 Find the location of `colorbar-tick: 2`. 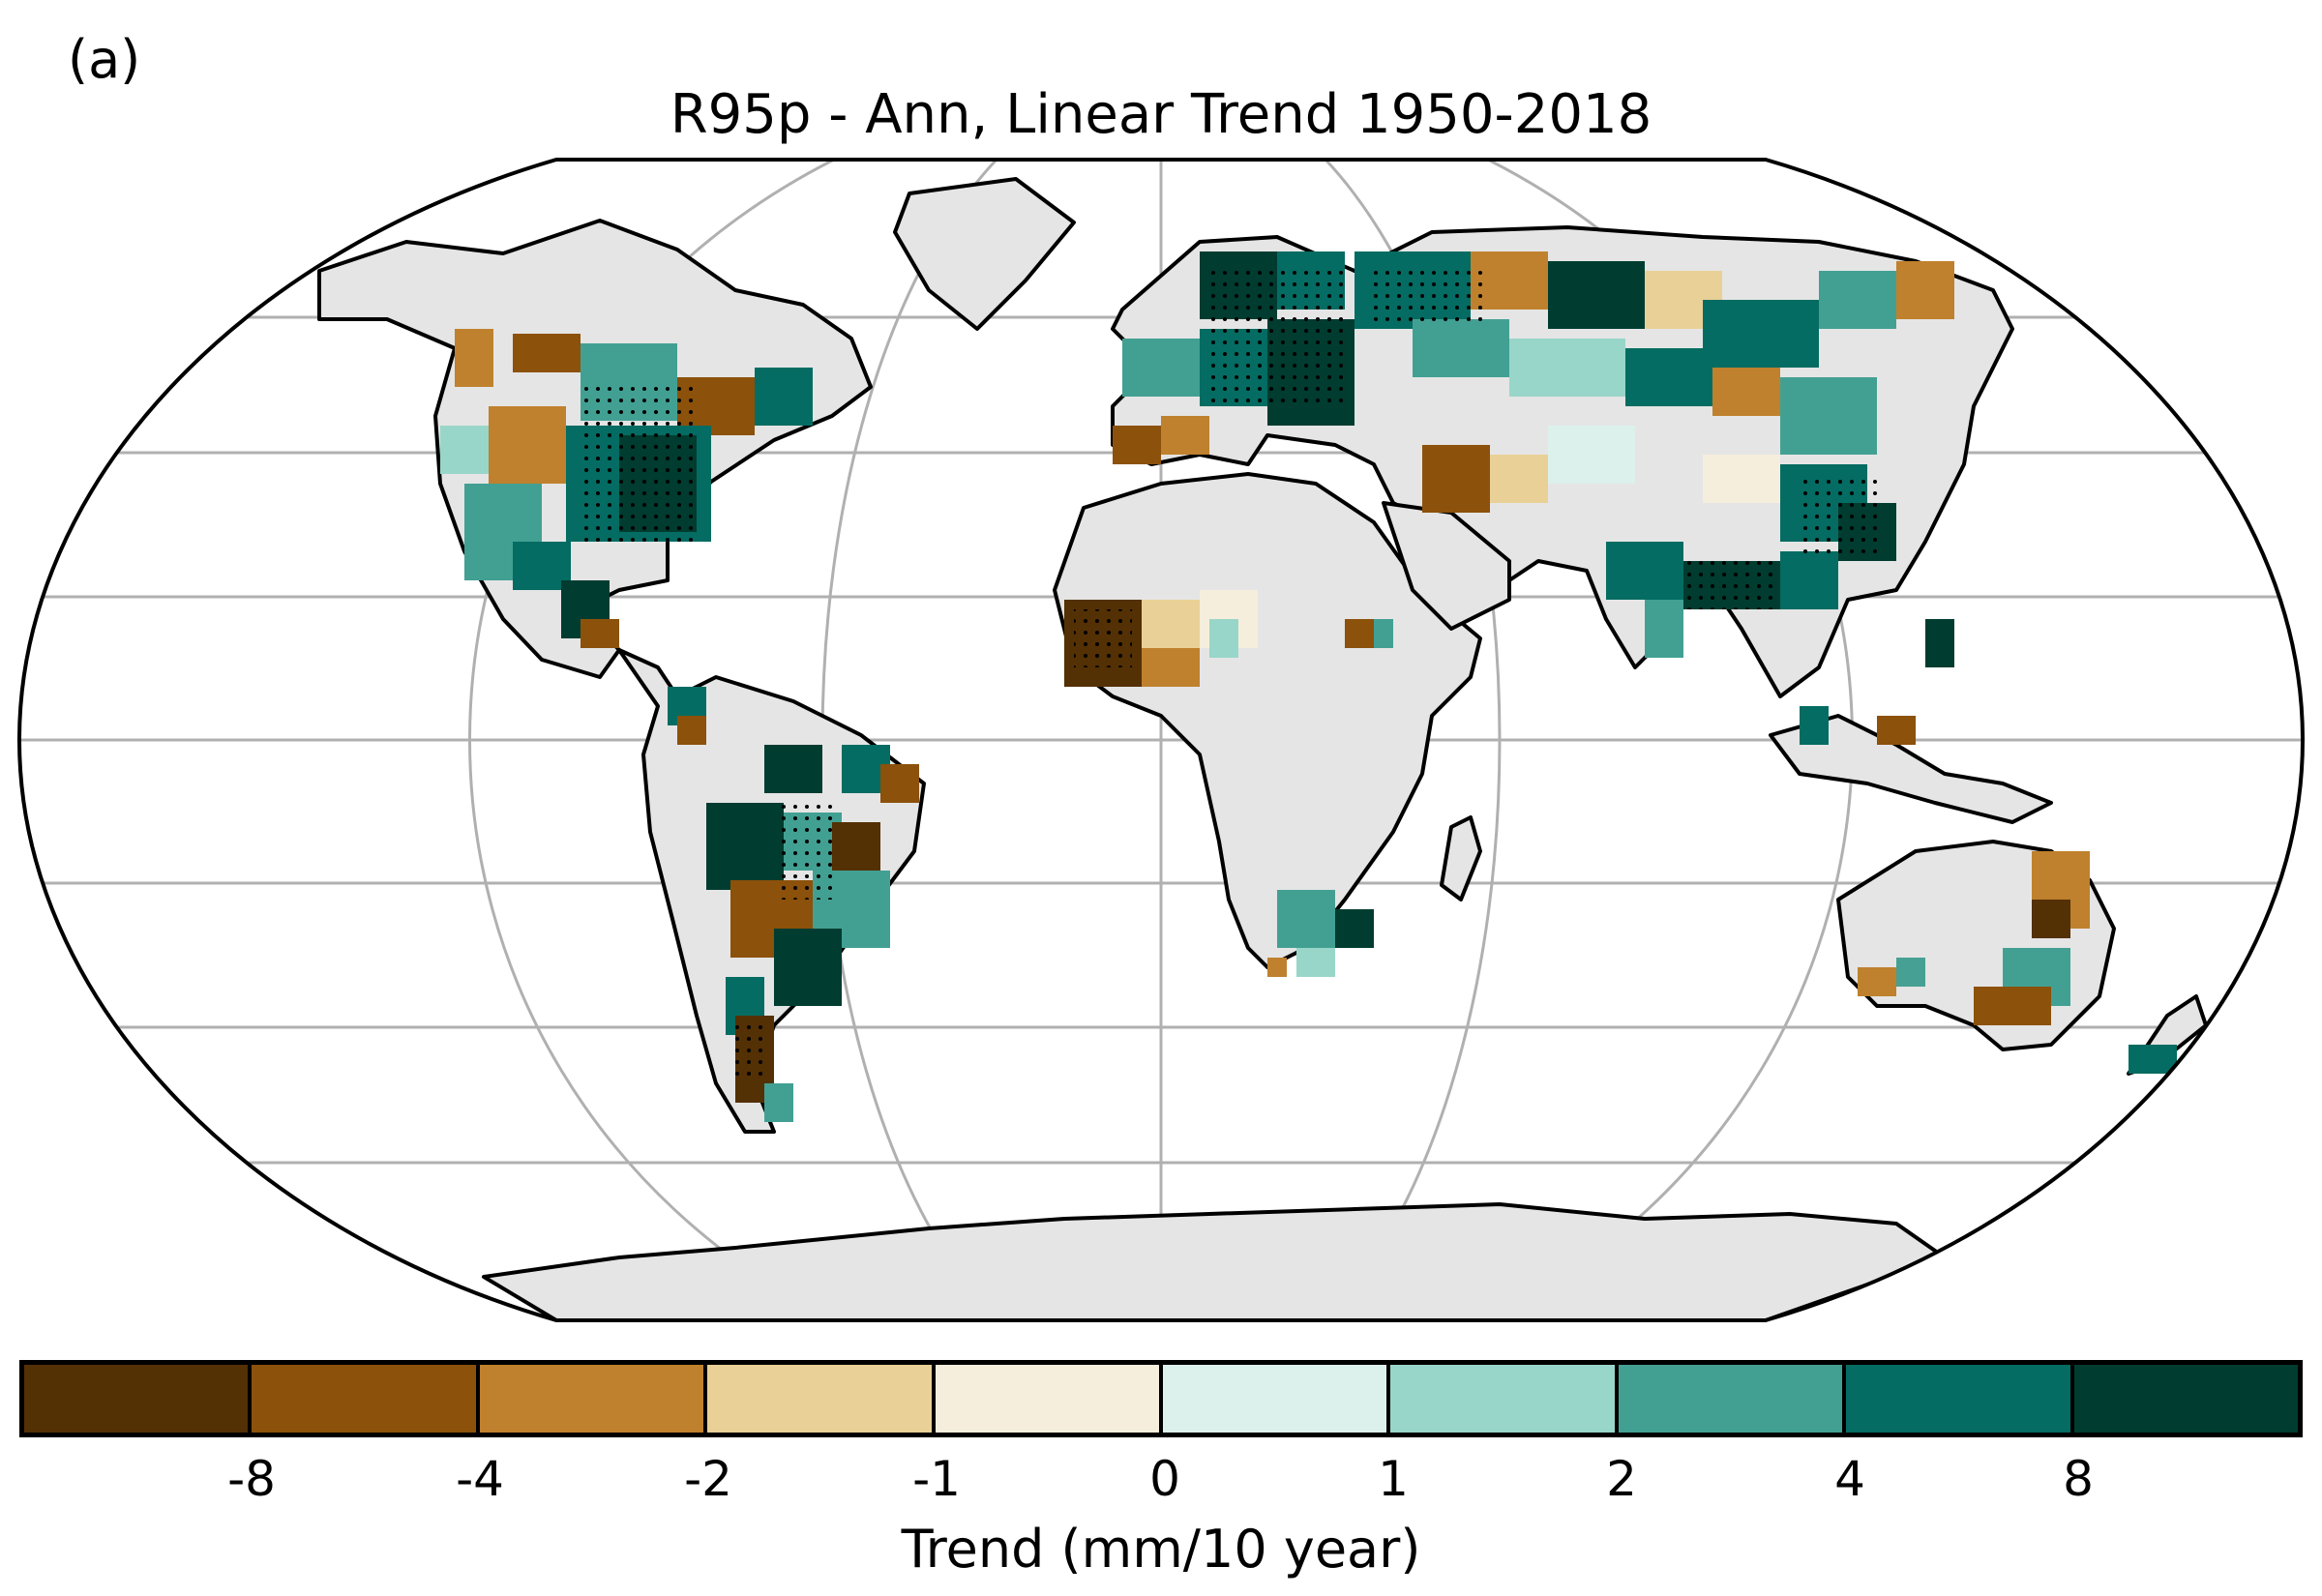

colorbar-tick: 2 is located at coordinates (1621, 1479).